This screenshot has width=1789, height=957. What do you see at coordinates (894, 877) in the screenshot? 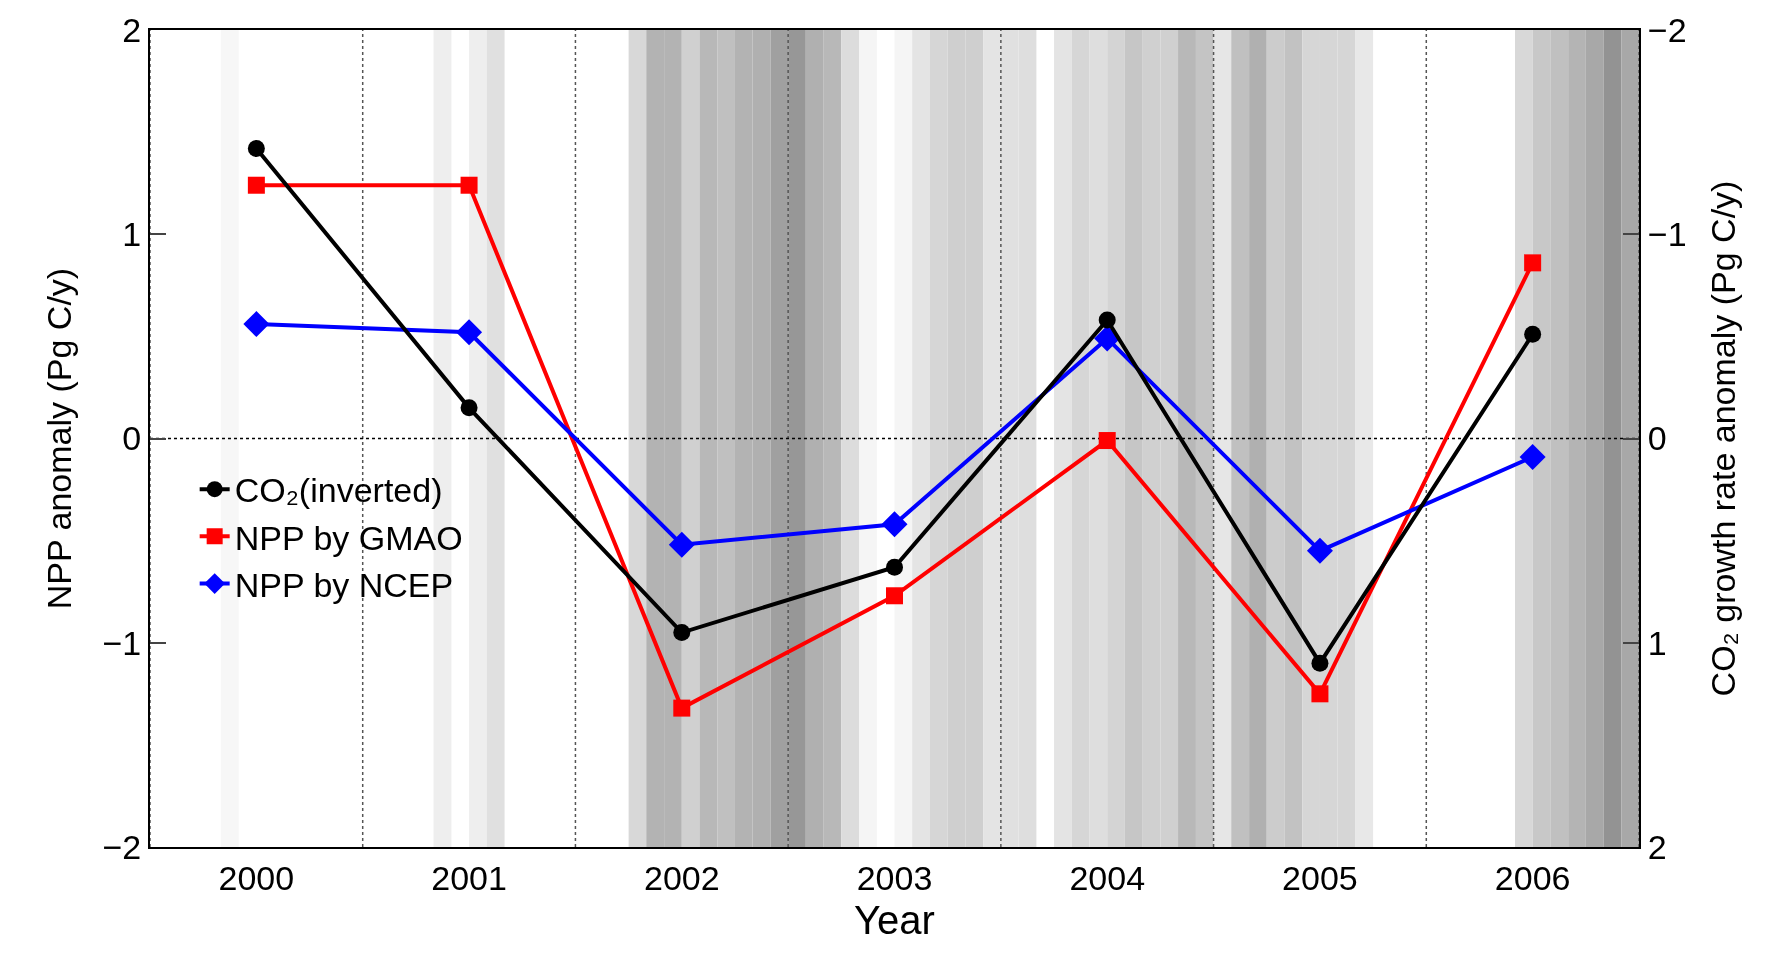
I see `x-tick-label: 2003` at bounding box center [894, 877].